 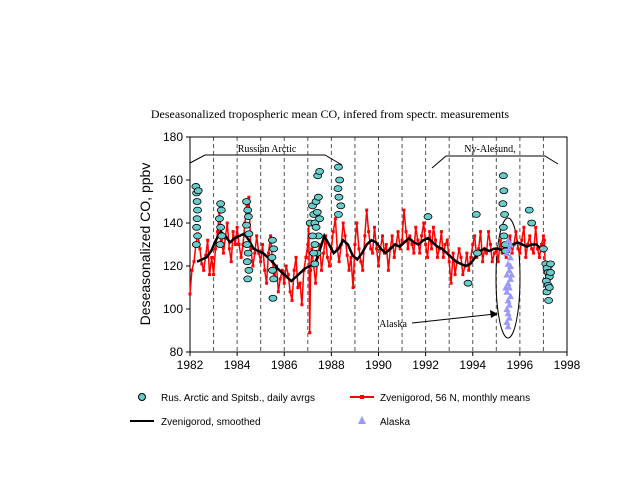 What do you see at coordinates (393, 324) in the screenshot?
I see `alaska-label: Alaska` at bounding box center [393, 324].